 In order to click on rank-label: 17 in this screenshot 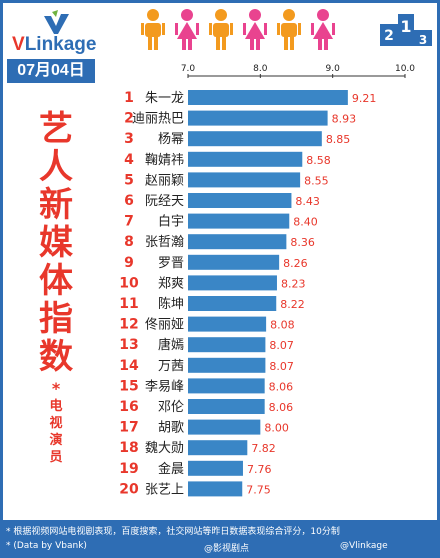, I will do `click(128, 428)`.